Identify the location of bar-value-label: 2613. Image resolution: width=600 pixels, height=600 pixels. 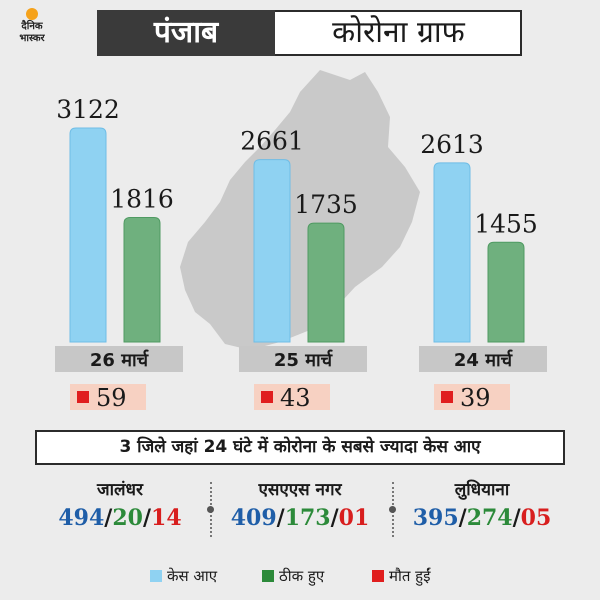
(452, 144).